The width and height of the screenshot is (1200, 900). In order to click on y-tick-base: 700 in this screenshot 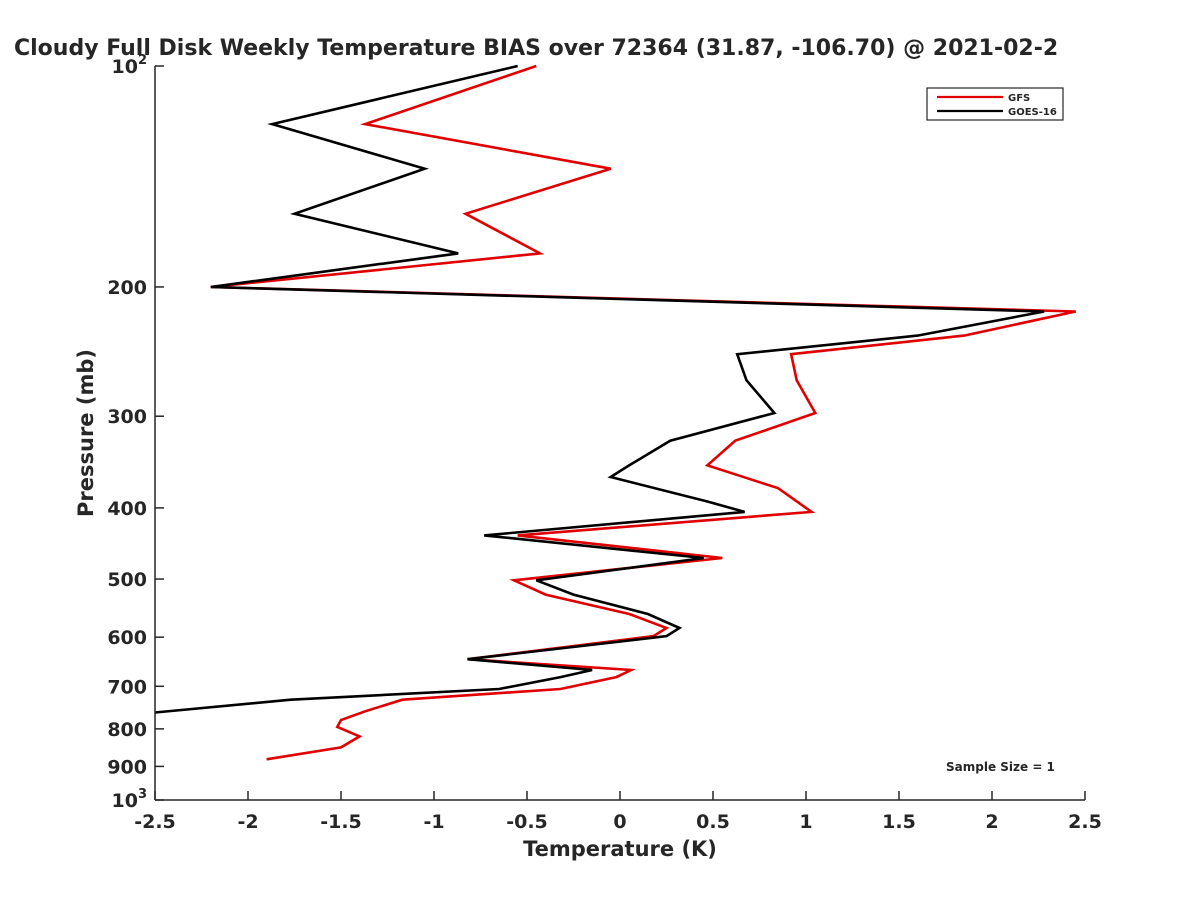, I will do `click(127, 687)`.